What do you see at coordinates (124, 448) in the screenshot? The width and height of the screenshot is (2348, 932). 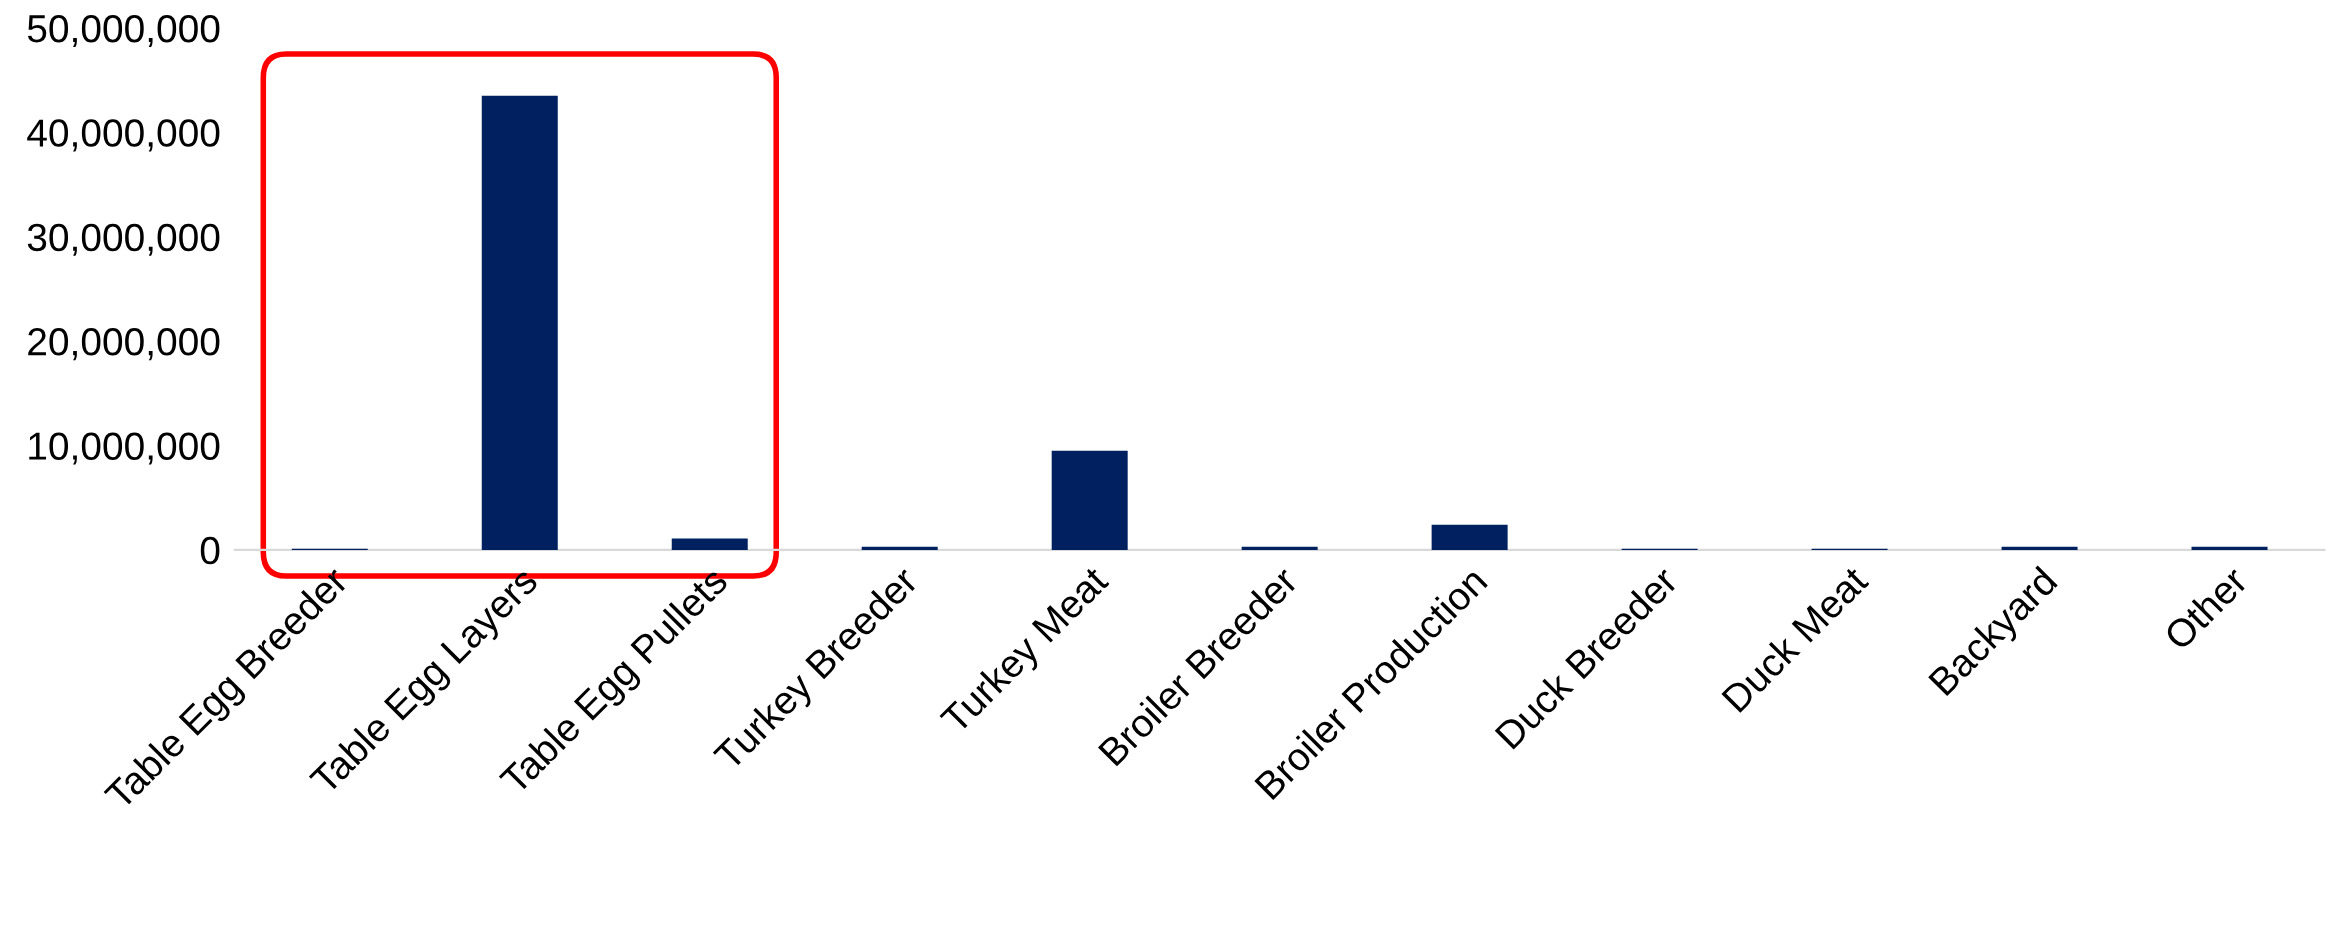 I see `y-tick-label: 10,000,000` at bounding box center [124, 448].